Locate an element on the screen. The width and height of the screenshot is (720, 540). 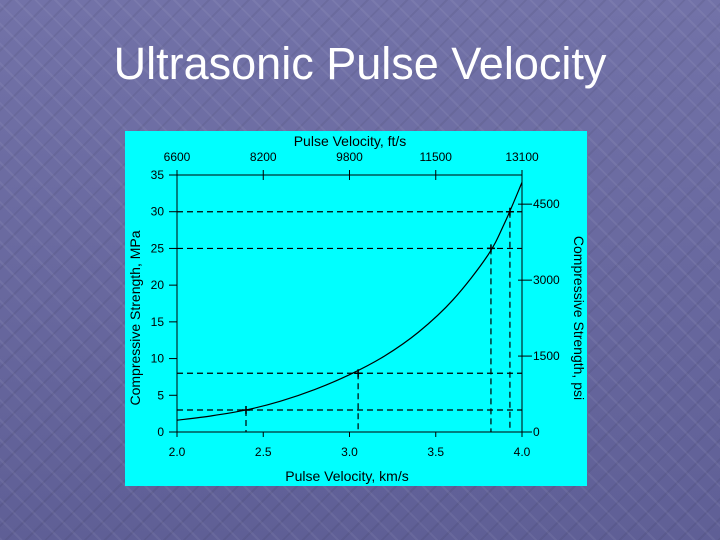
y-tick-label: 10 is located at coordinates (158, 359).